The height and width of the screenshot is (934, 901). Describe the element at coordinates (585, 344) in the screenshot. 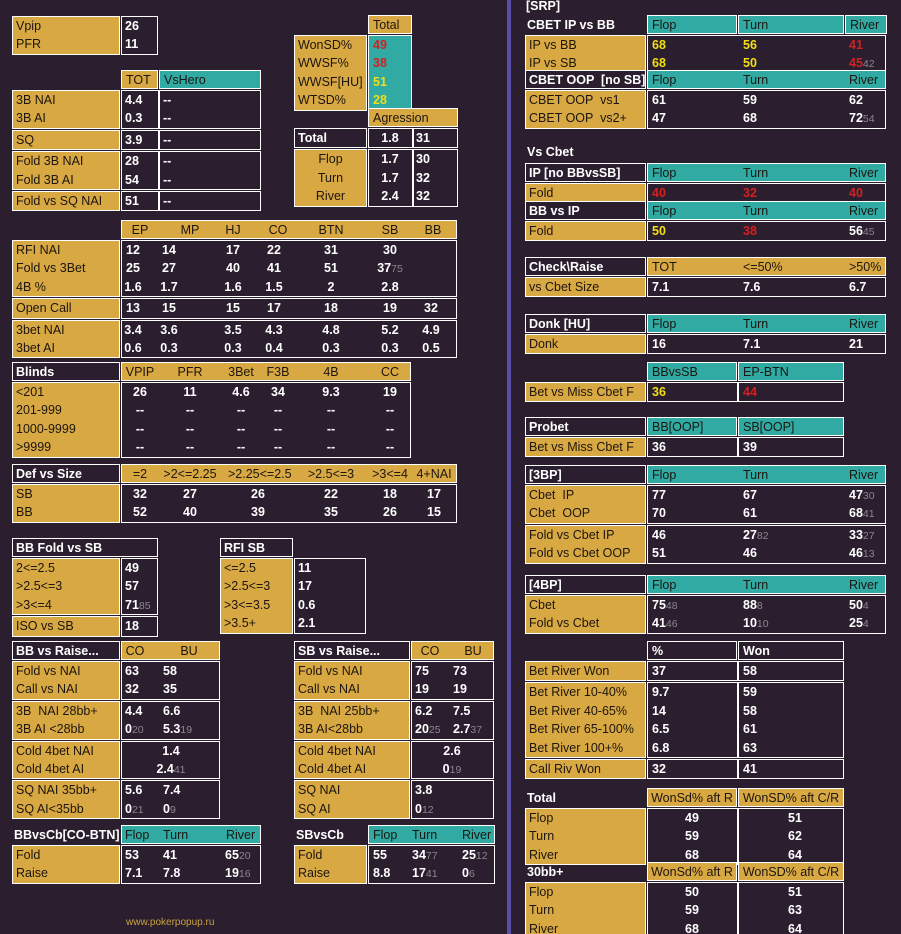

I see `donk-label-block` at that location.